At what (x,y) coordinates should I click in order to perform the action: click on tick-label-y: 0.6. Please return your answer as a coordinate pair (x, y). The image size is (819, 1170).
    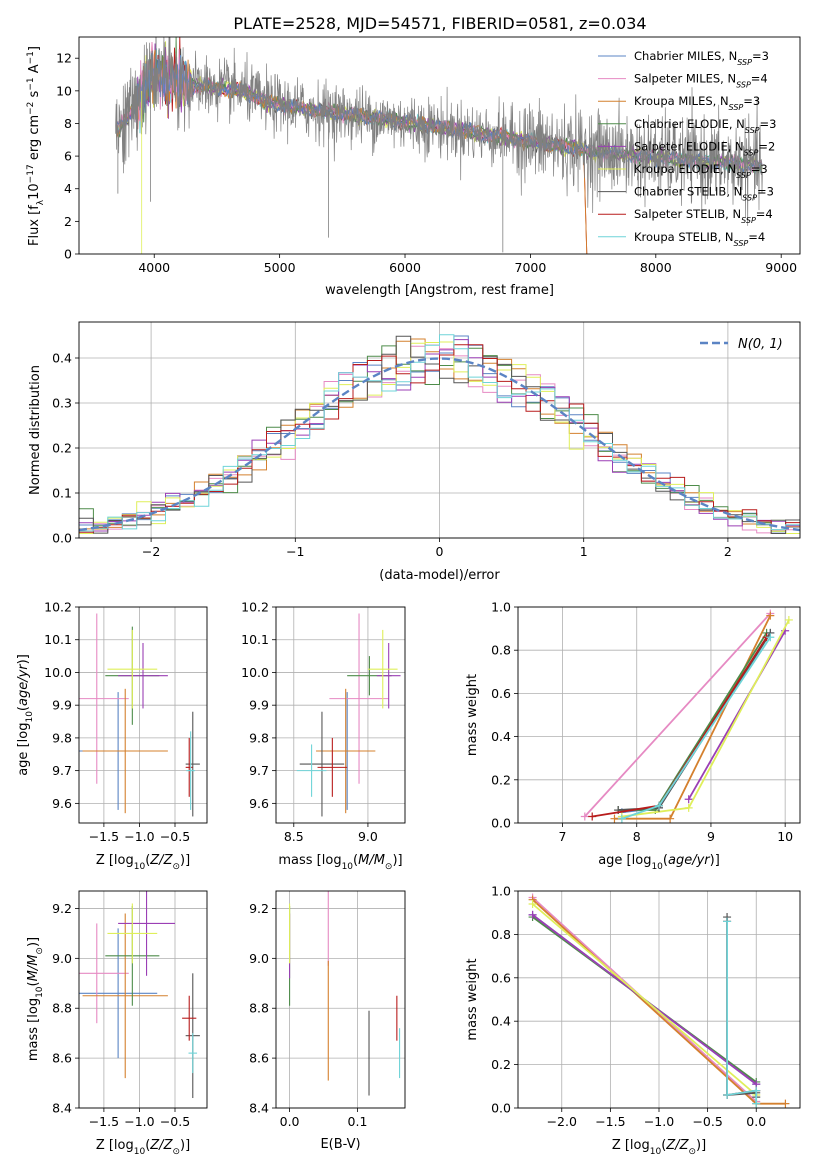
    Looking at the image, I should click on (501, 693).